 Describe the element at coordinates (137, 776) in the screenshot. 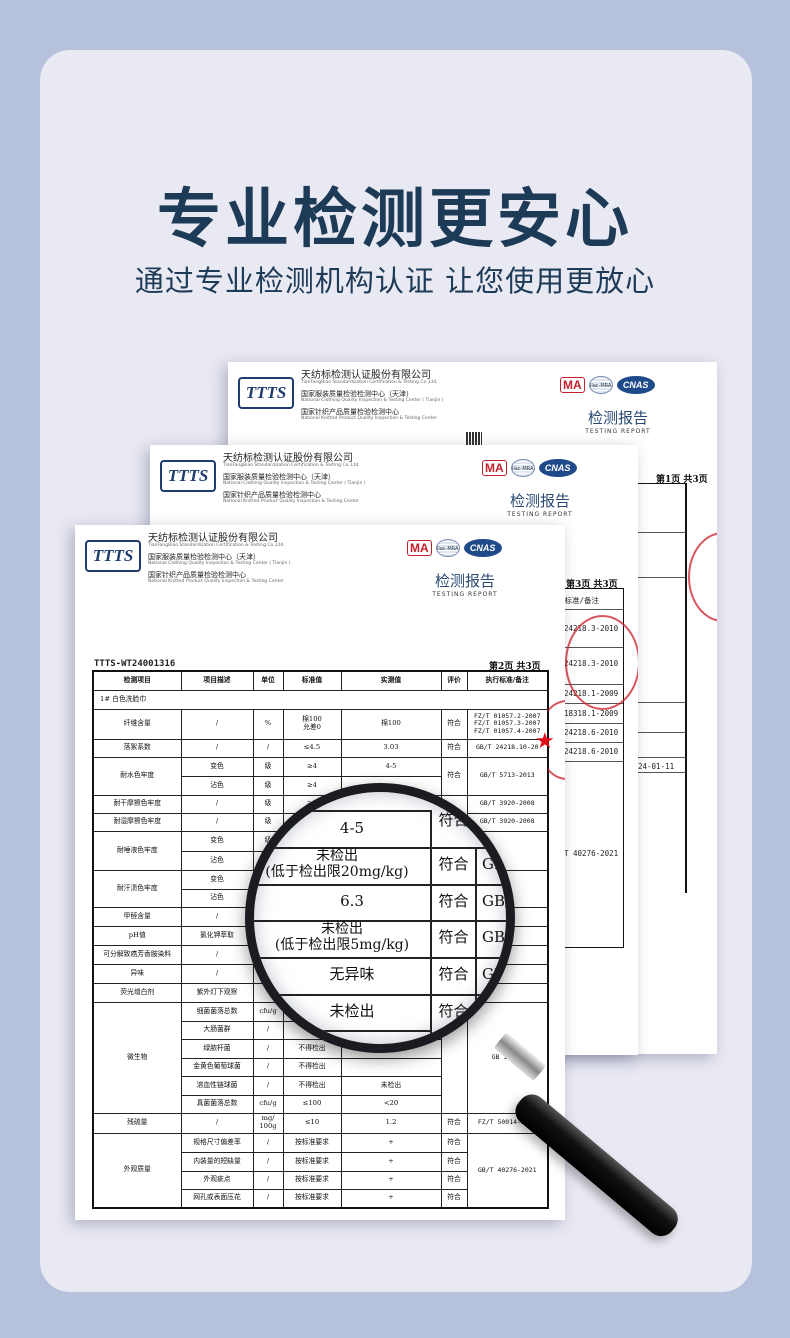

I see `table-cell: 耐水色牢度` at that location.